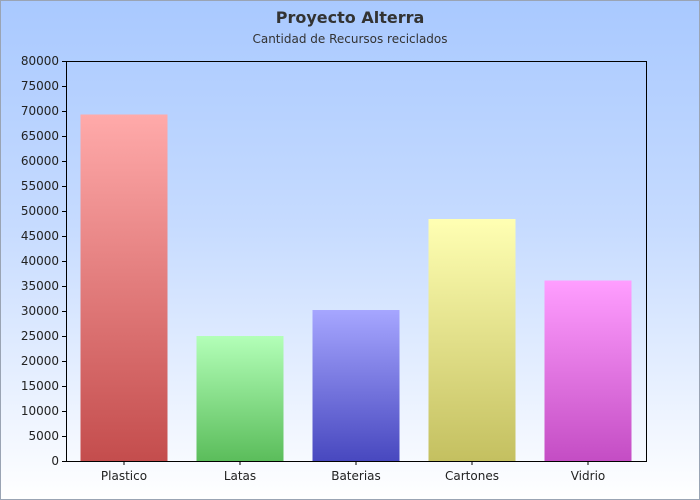 The width and height of the screenshot is (700, 500). I want to click on y-tick-label: 10000, so click(40, 411).